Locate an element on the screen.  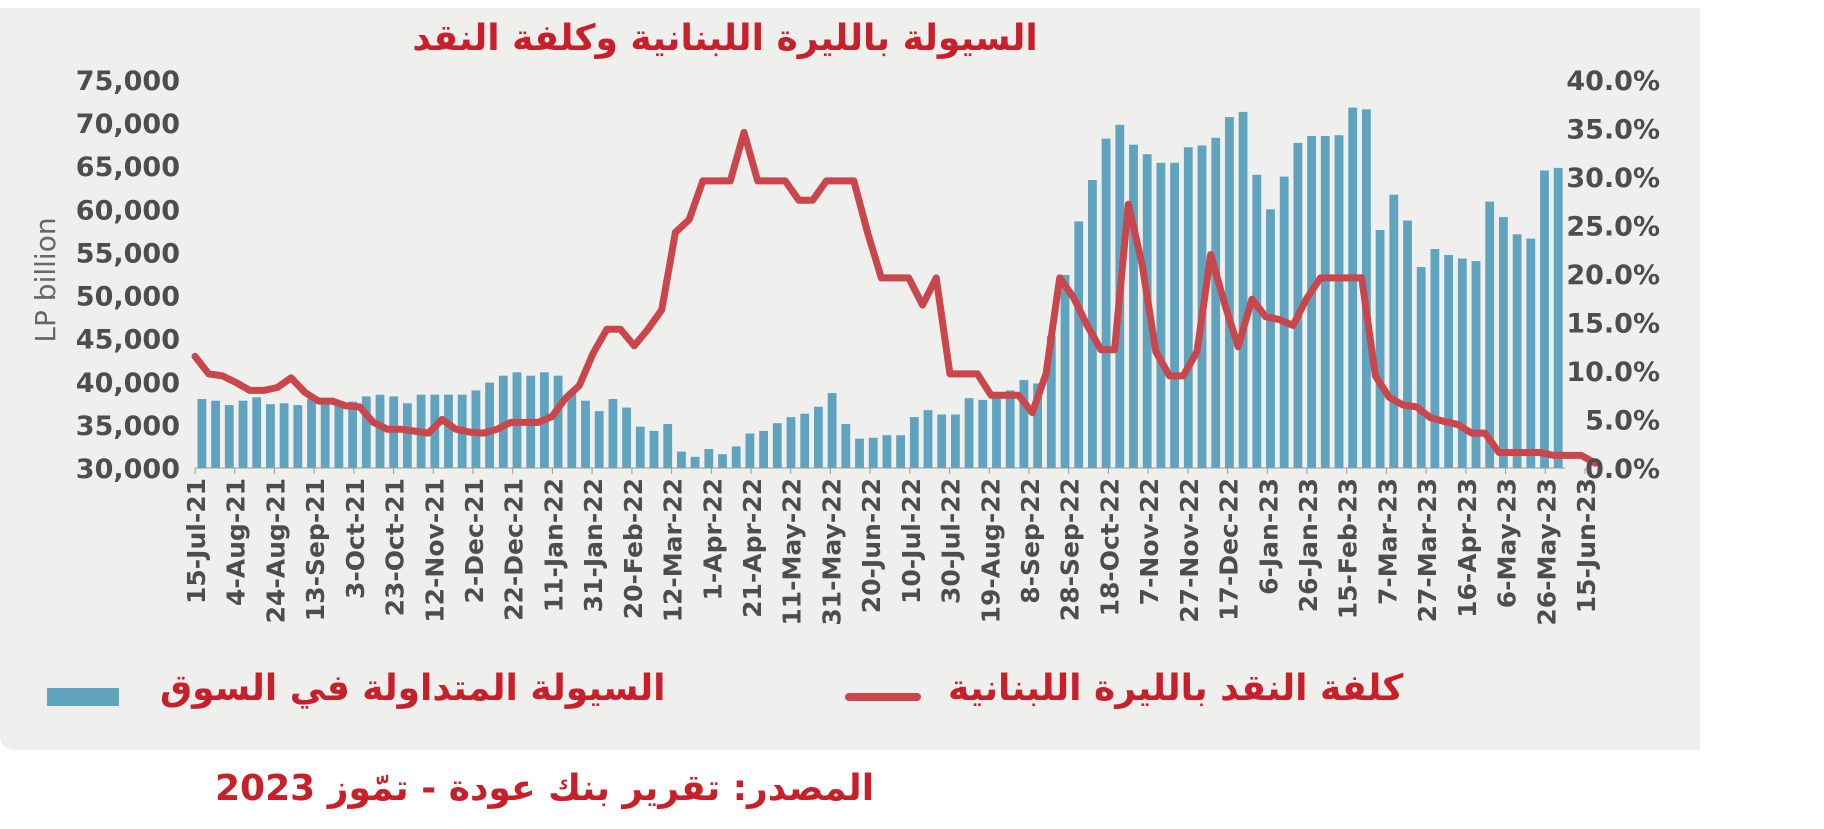
x-tick-label: 16-Apr-23 is located at coordinates (1467, 548).